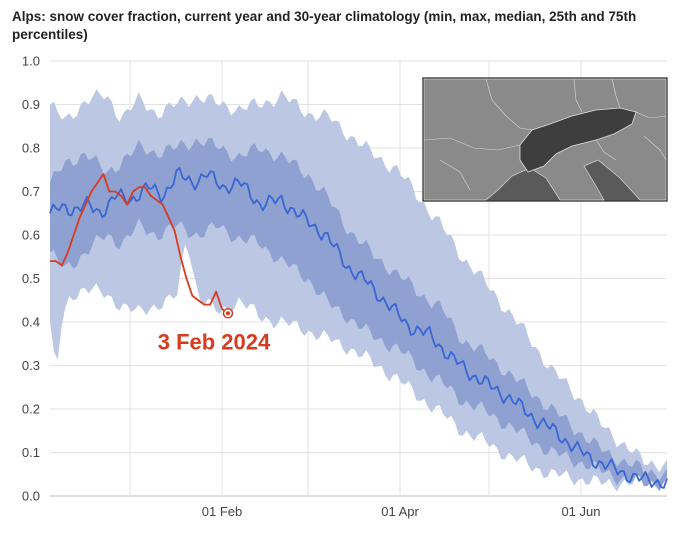  I want to click on y-tick-label: 0.3, so click(31, 365).